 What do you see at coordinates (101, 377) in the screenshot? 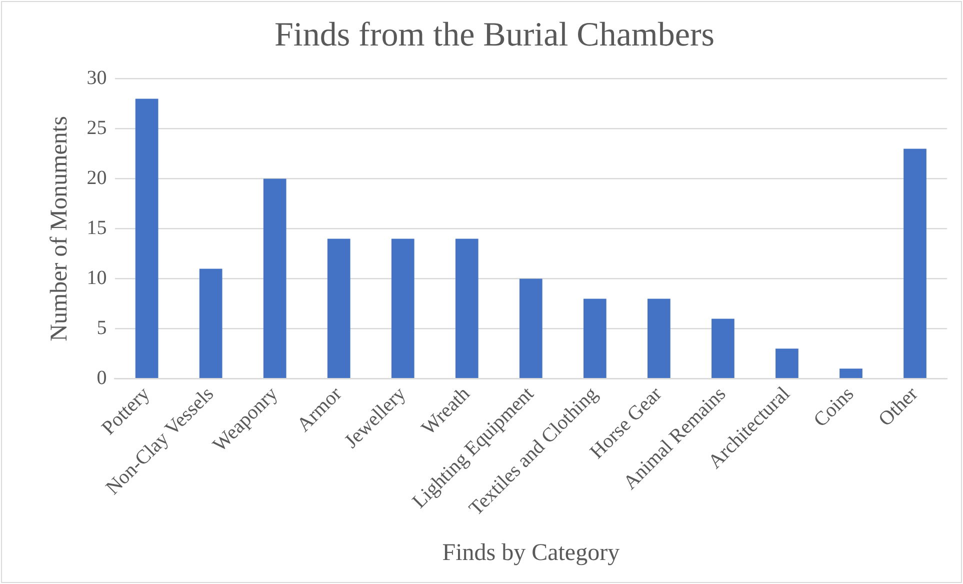
I see `y-tick-label: 0` at bounding box center [101, 377].